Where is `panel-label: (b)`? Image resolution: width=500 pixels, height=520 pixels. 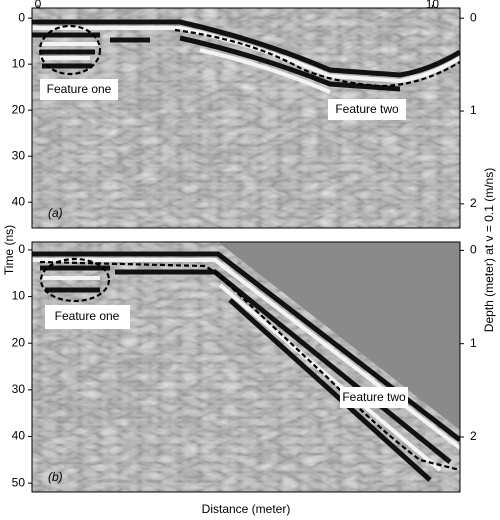 panel-label: (b) is located at coordinates (55, 477).